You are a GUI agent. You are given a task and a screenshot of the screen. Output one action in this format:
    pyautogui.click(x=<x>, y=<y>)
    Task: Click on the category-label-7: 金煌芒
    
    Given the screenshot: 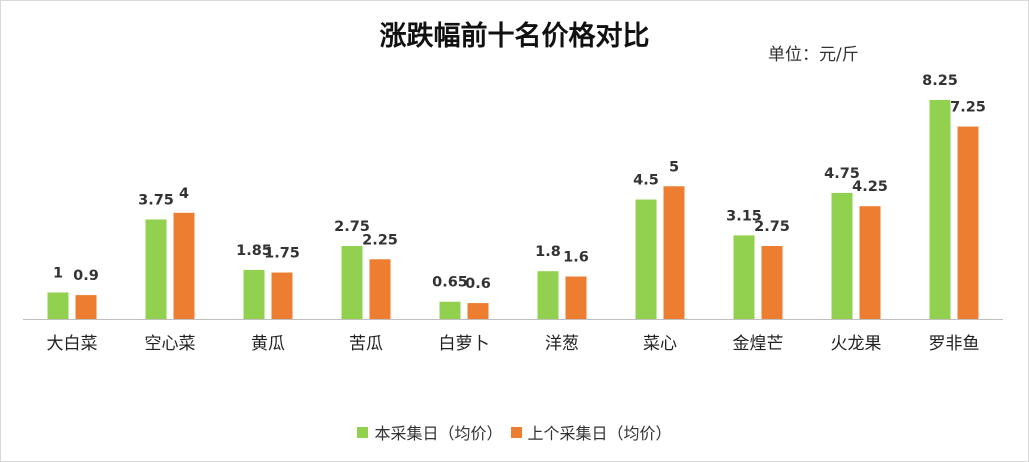 What is the action you would take?
    pyautogui.click(x=758, y=344)
    